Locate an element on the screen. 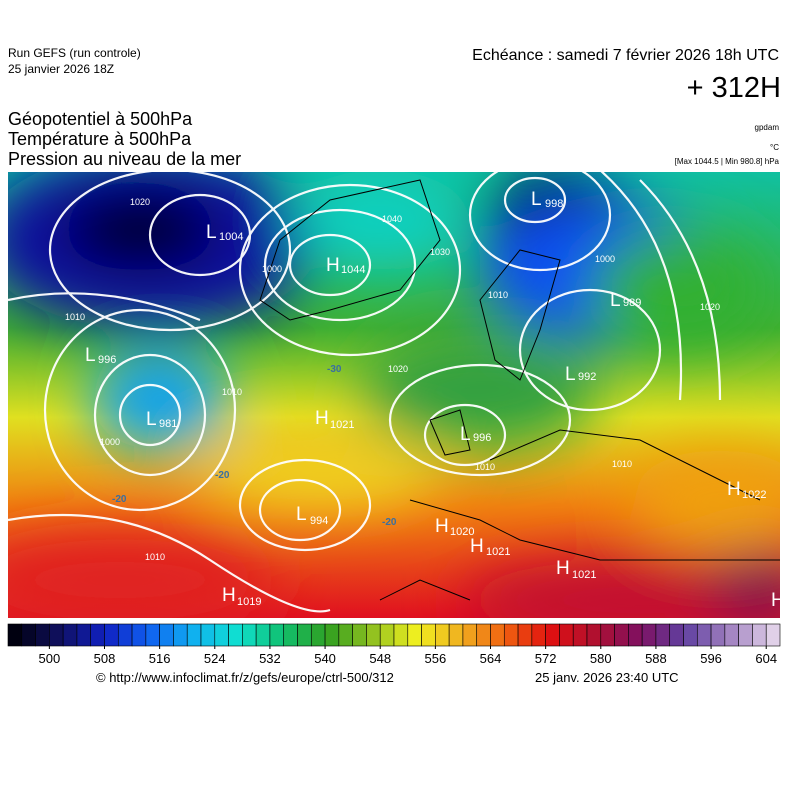 The width and height of the screenshot is (788, 794). center-value: 994 is located at coordinates (319, 521).